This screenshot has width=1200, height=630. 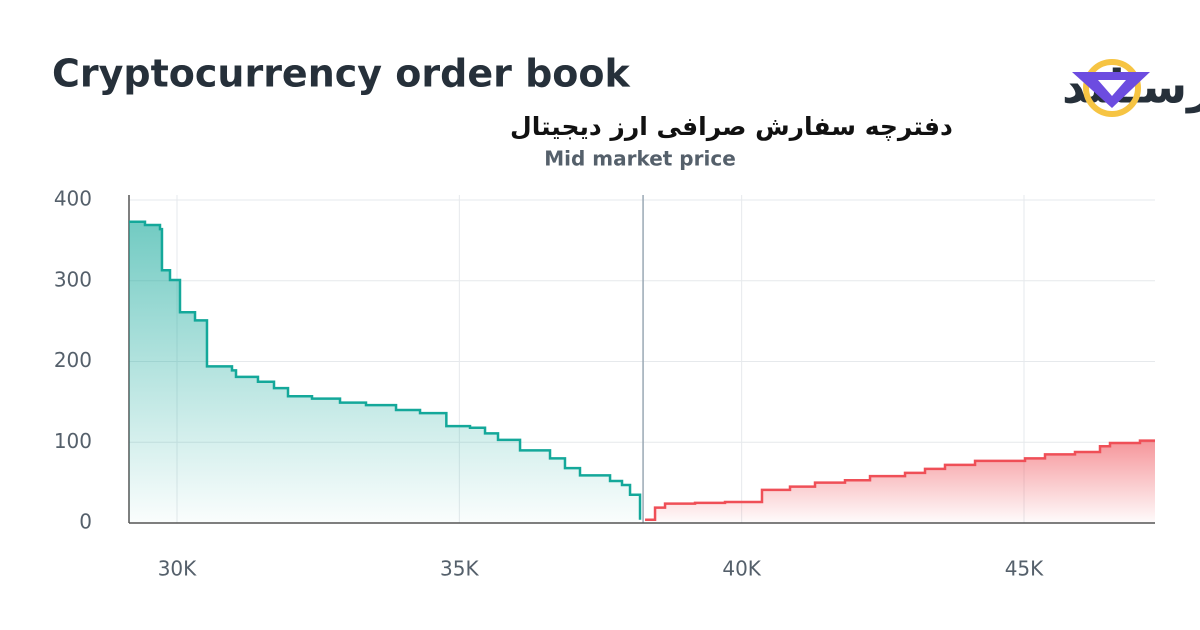 I want to click on x-tick-label: 30K, so click(x=177, y=569).